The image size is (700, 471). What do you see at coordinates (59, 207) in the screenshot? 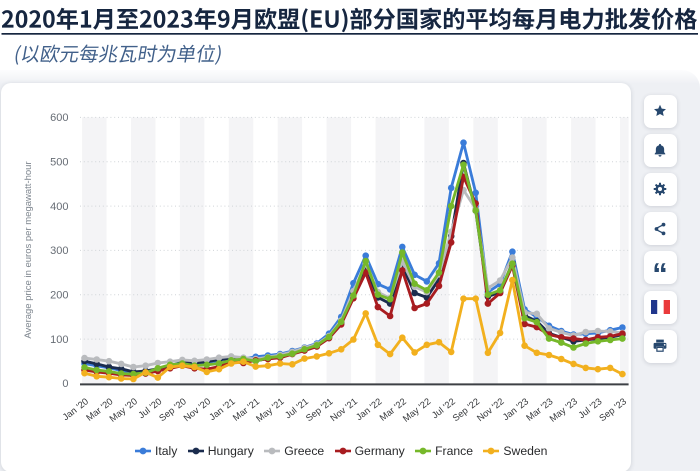
I see `svg-text: 400` at bounding box center [59, 207].